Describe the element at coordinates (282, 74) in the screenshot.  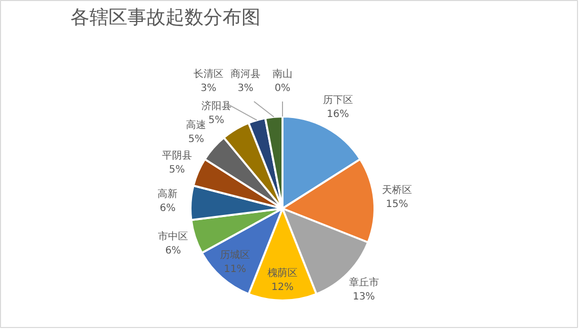
I see `category-label: 南山` at that location.